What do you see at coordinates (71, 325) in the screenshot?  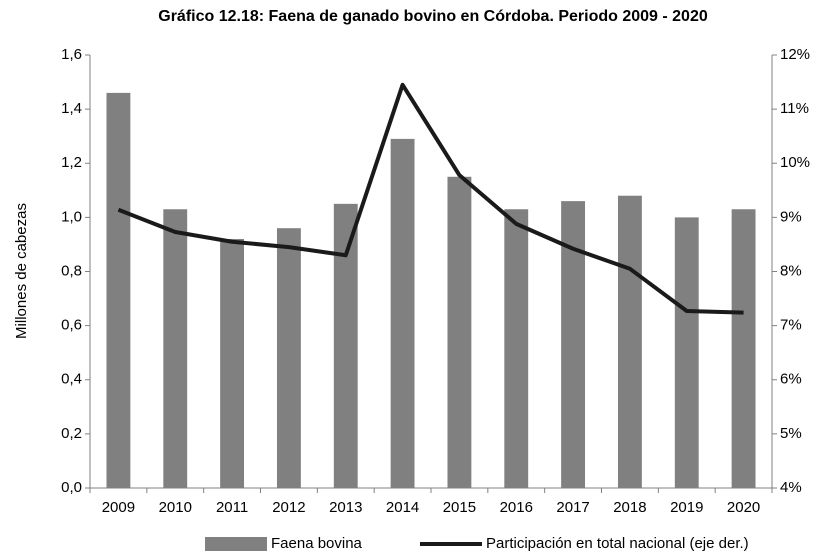 I see `y-tick-label: 0,6` at bounding box center [71, 325].